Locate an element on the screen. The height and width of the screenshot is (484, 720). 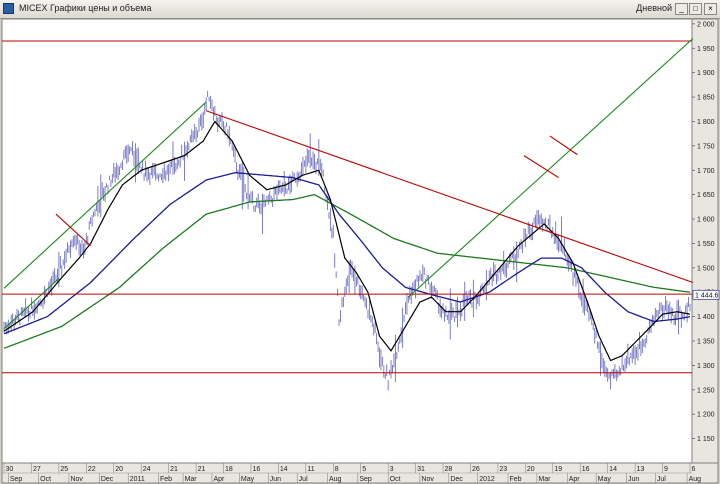
last-price-tag is located at coordinates (706, 294).